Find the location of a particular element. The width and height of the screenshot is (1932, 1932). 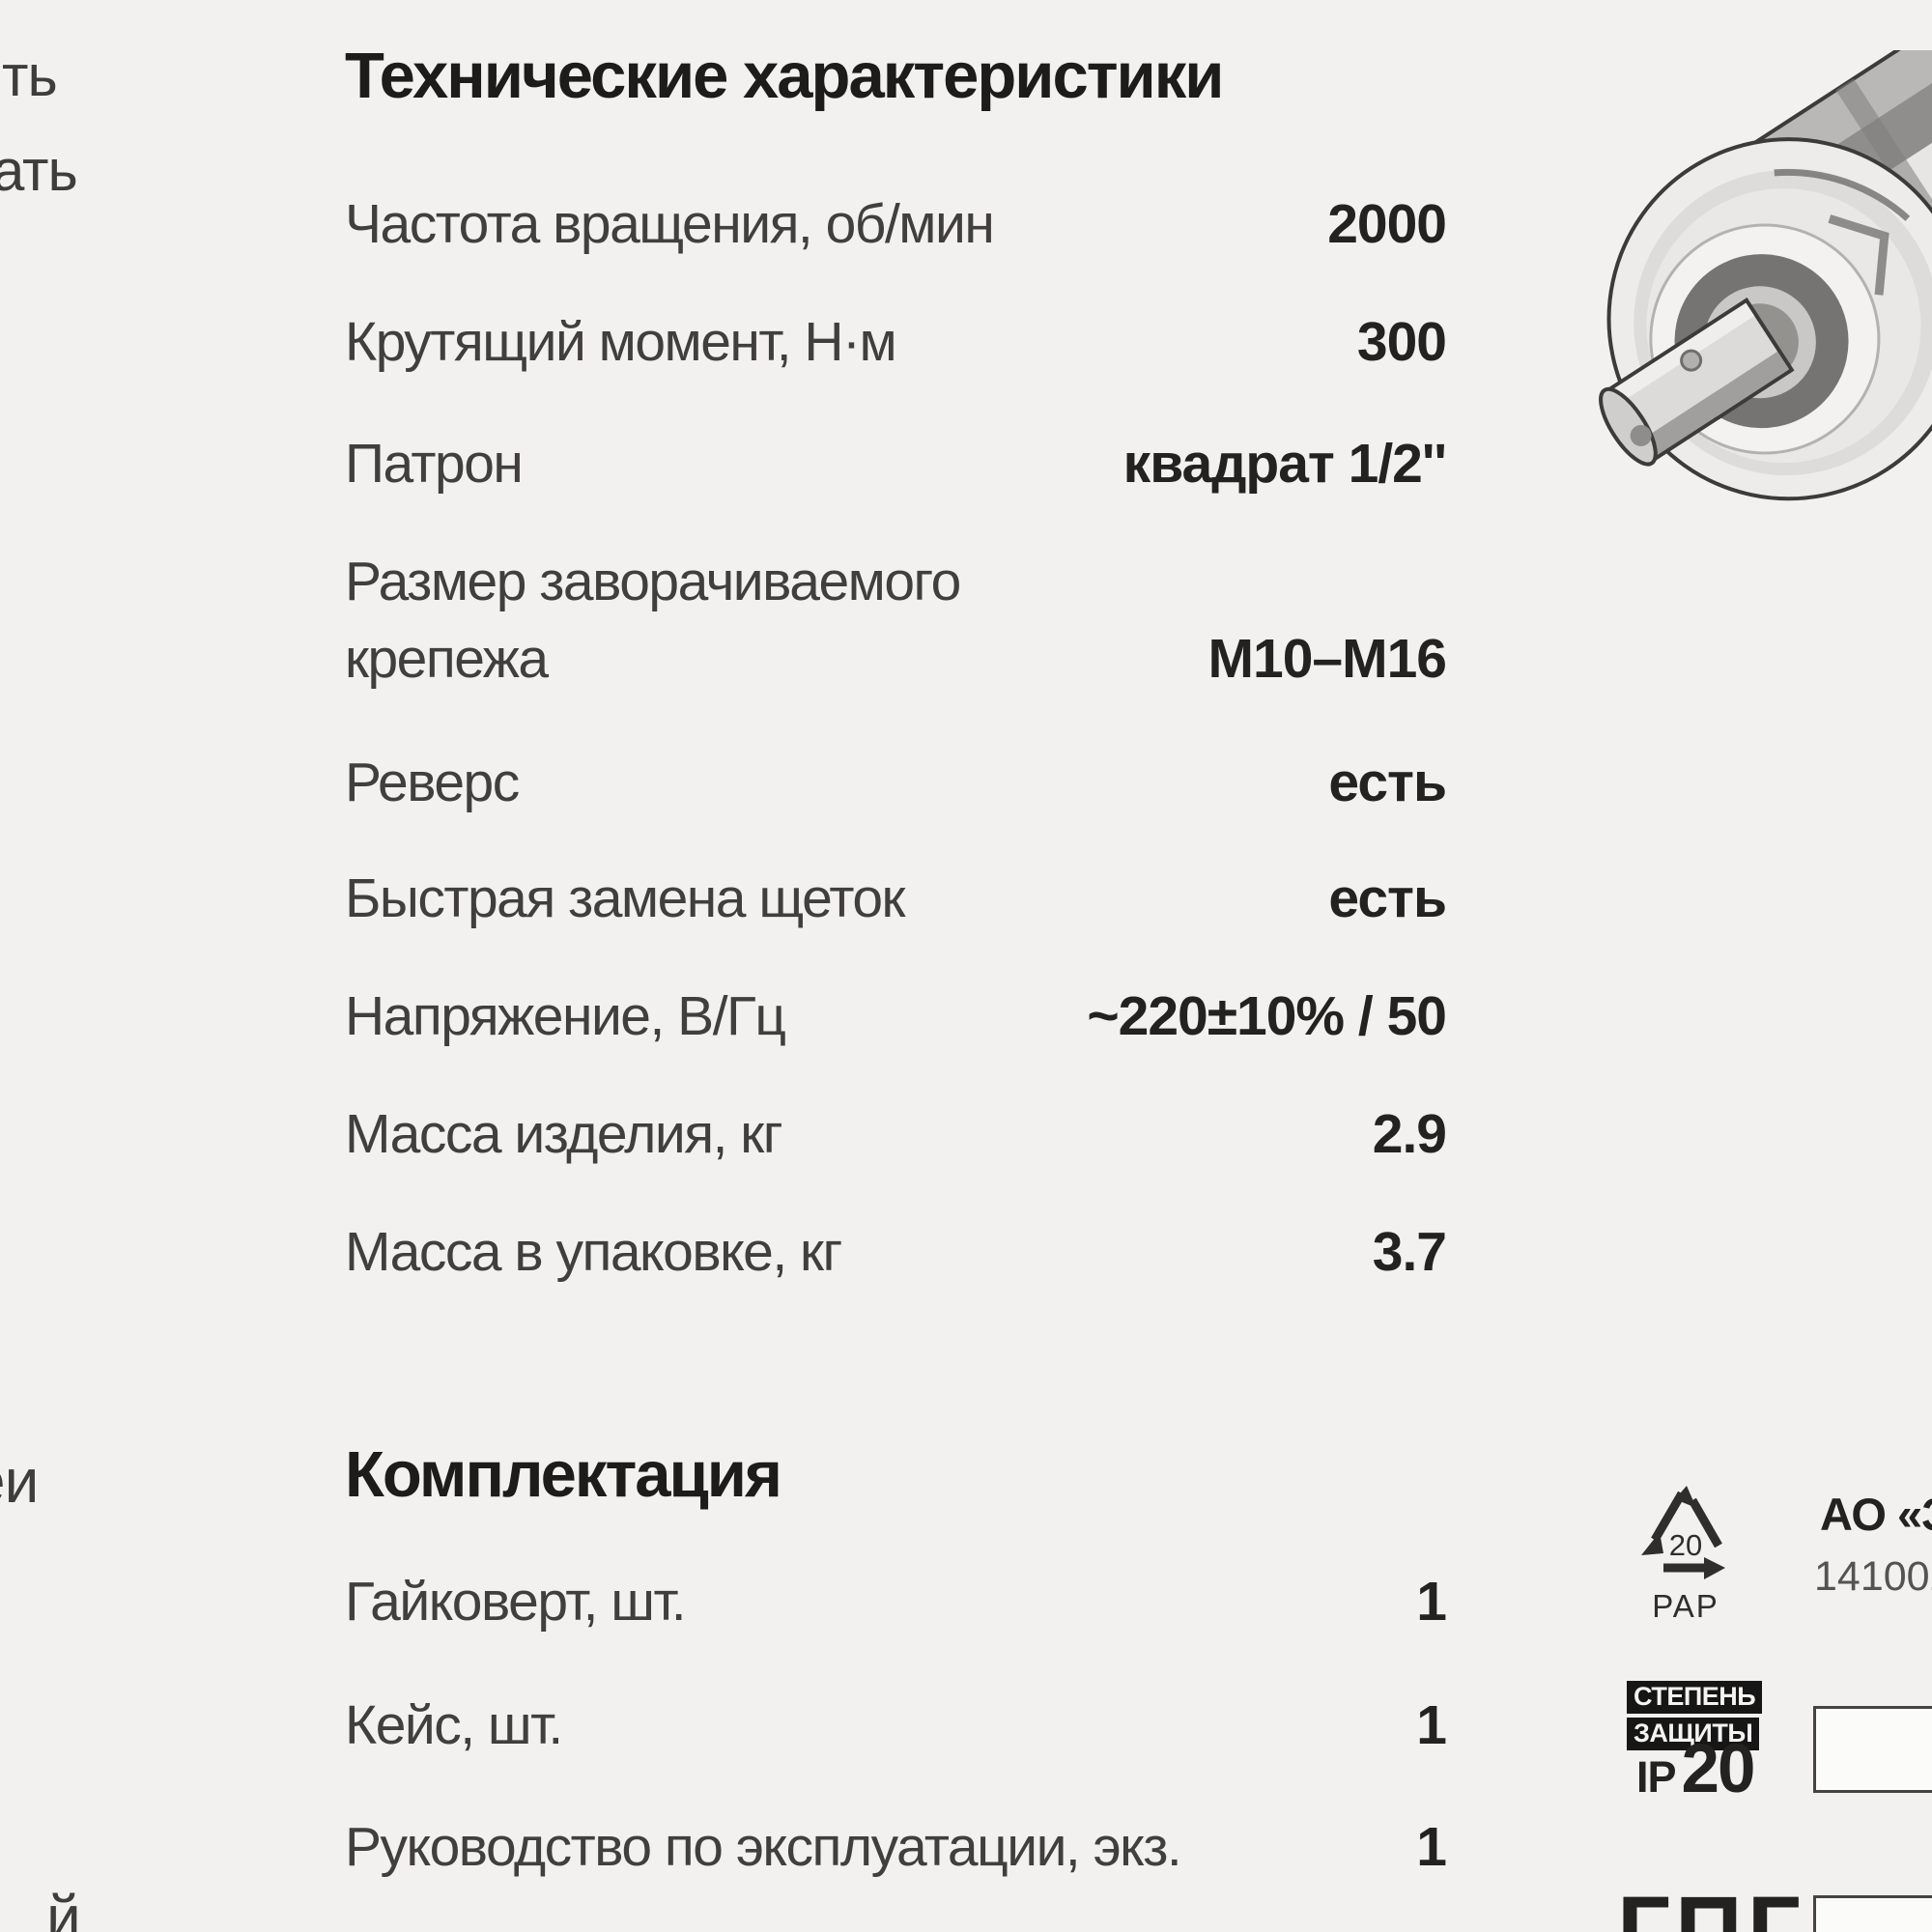

impact-wrench-illustration is located at coordinates (1765, 275).